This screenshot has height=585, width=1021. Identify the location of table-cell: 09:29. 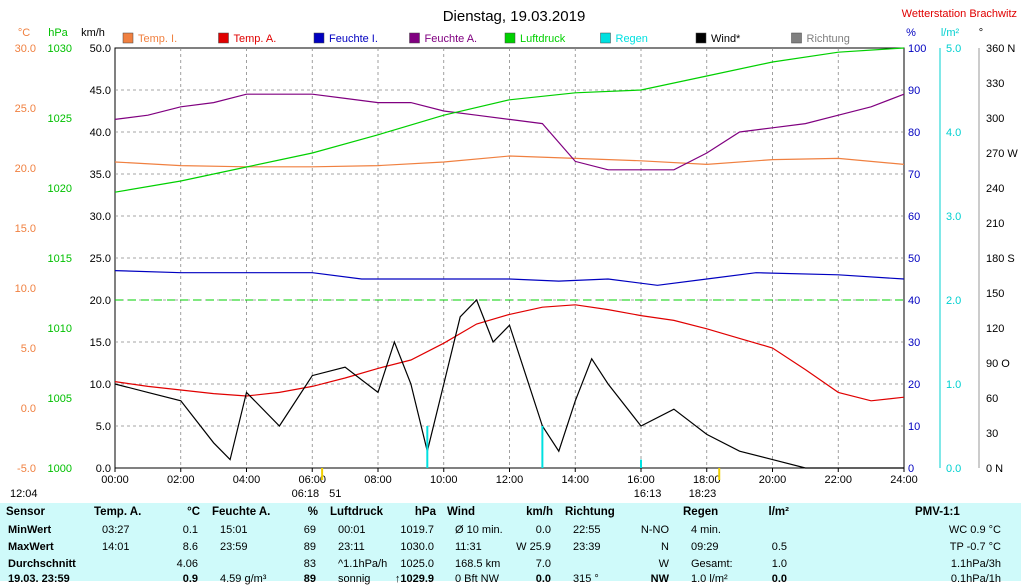
(705, 547).